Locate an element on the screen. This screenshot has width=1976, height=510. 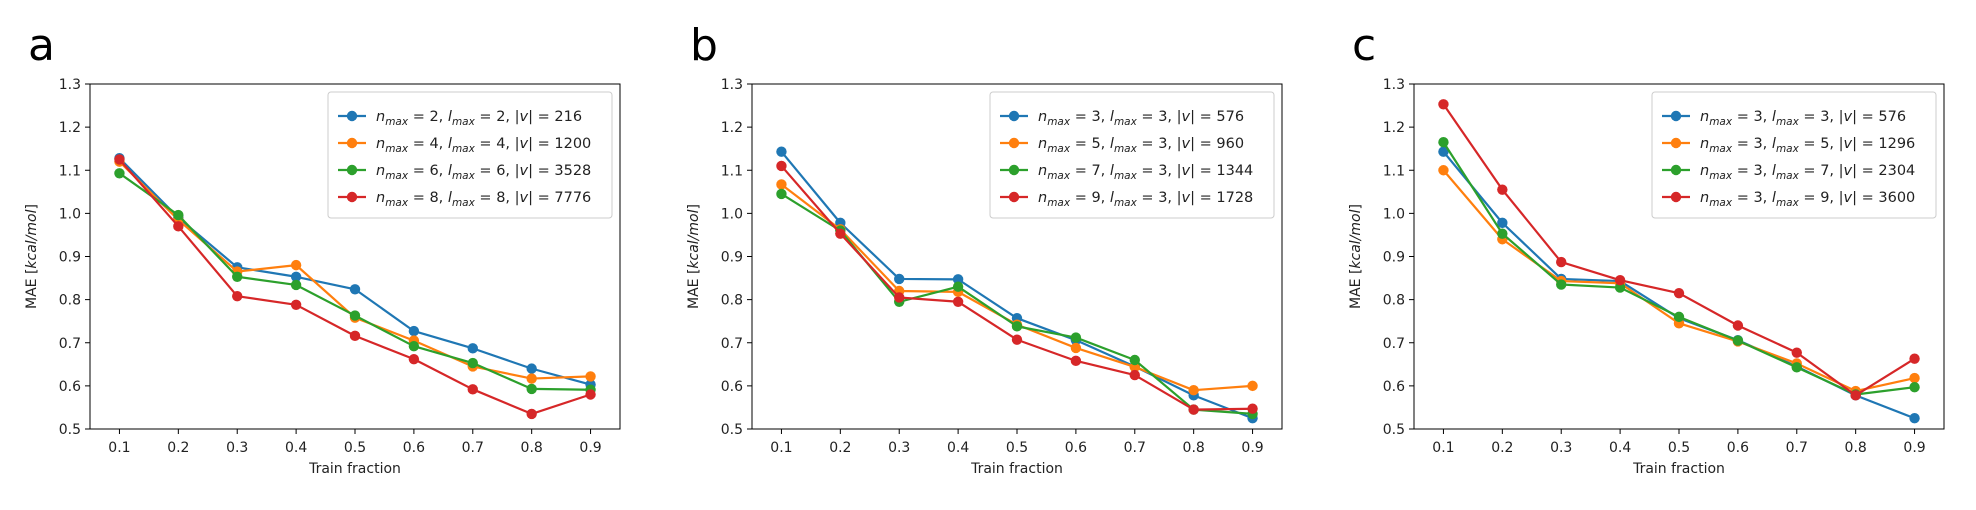
legend-label: nmax = 3, lmax = 3, |v| = 576 is located at coordinates (1803, 118).